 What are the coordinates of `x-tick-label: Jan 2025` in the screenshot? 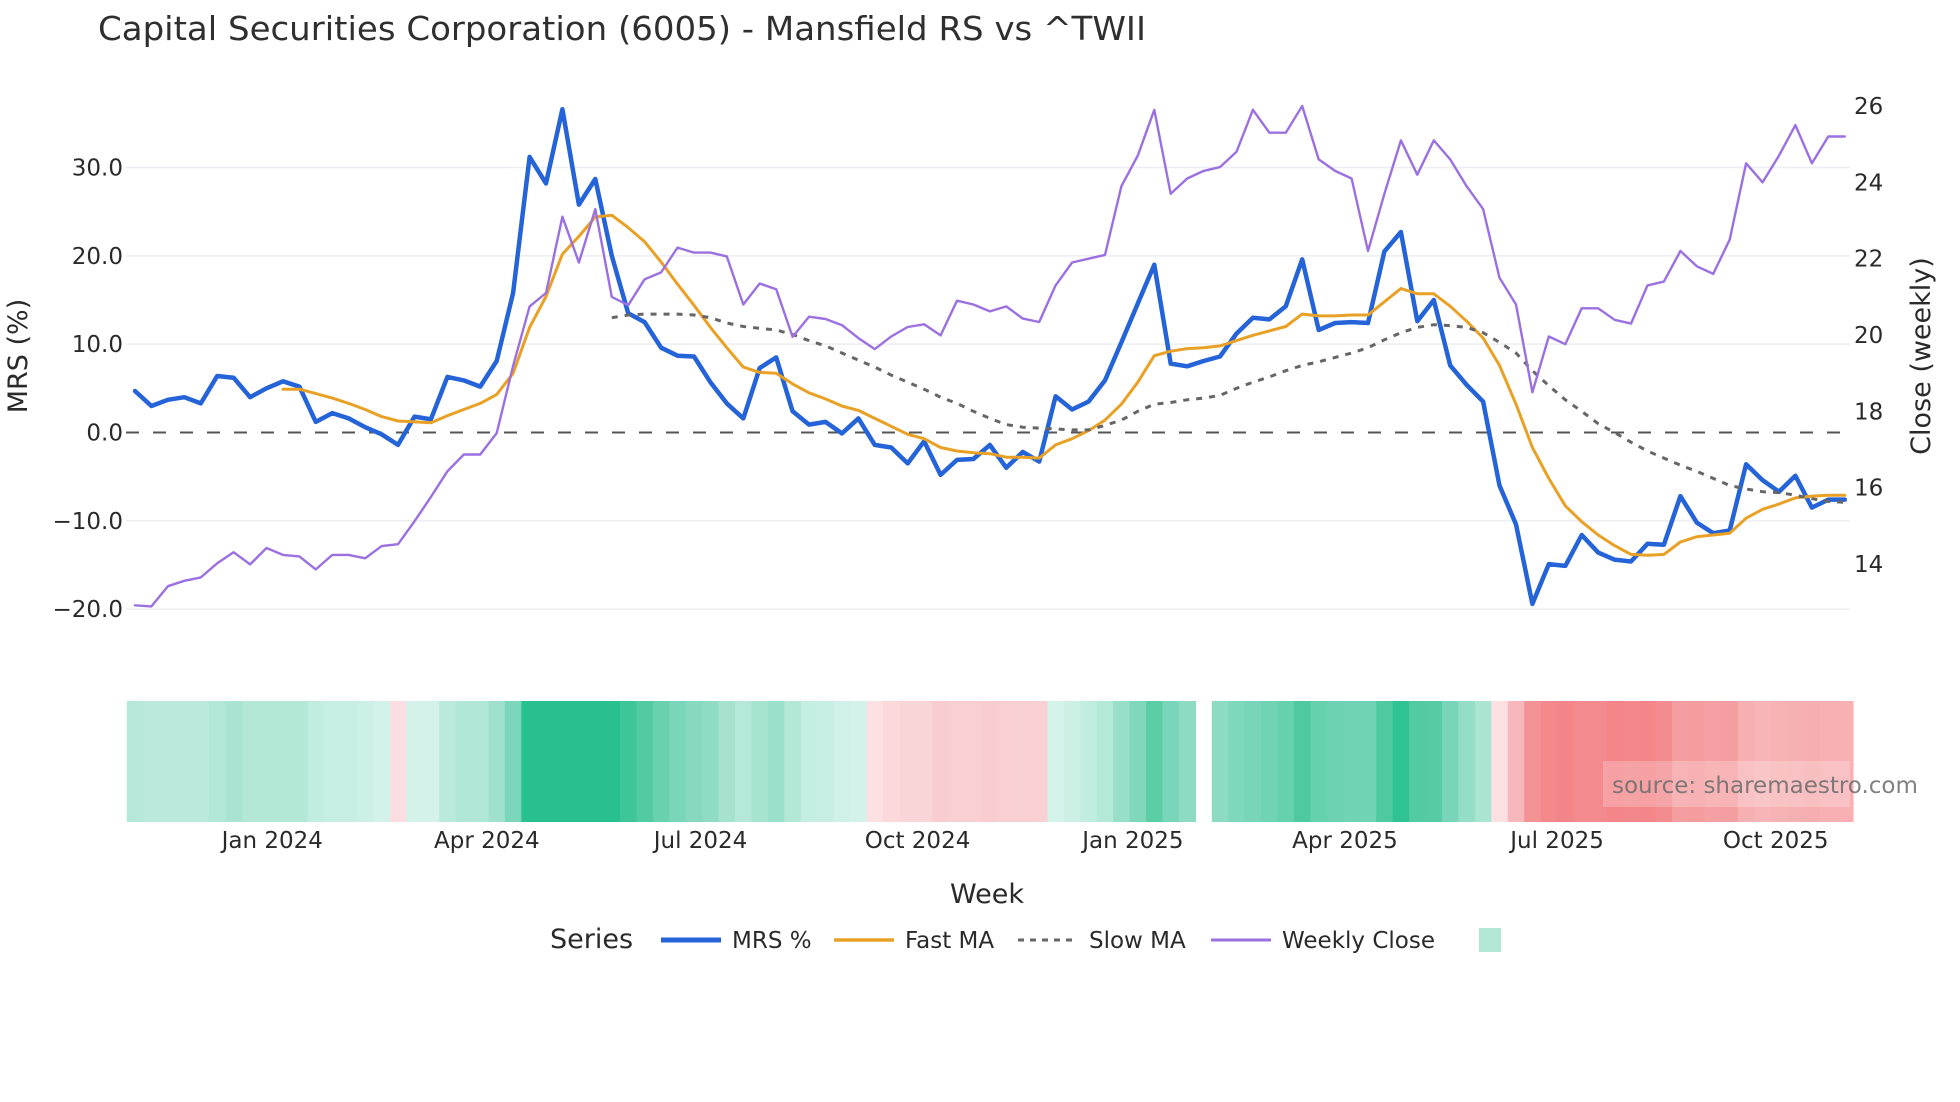 It's located at (1131, 841).